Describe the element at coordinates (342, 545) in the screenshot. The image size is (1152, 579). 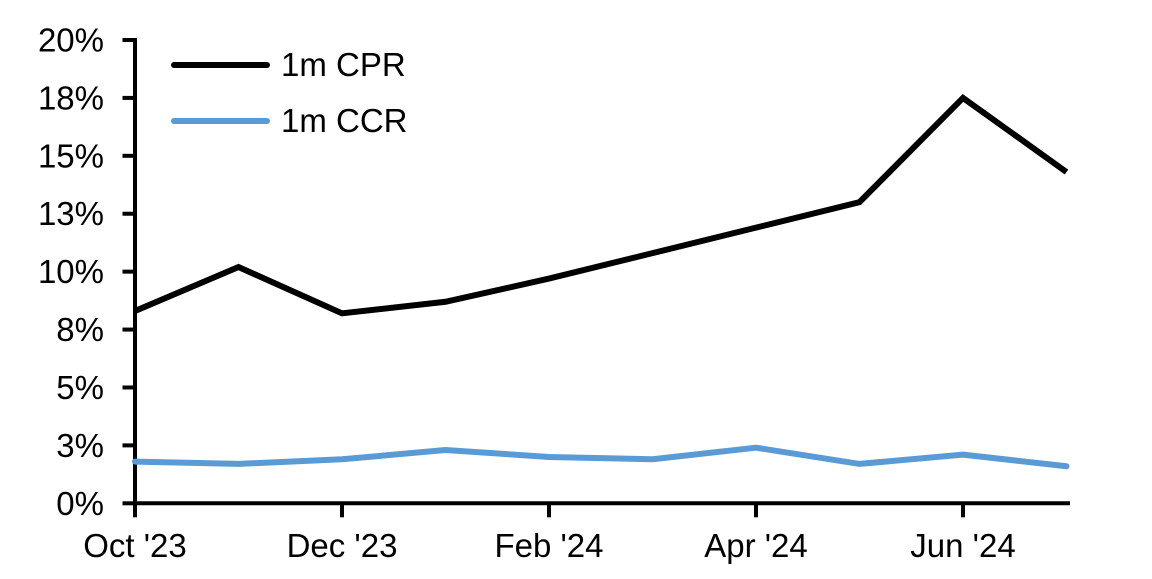
I see `x-tick-label: Dec '23` at that location.